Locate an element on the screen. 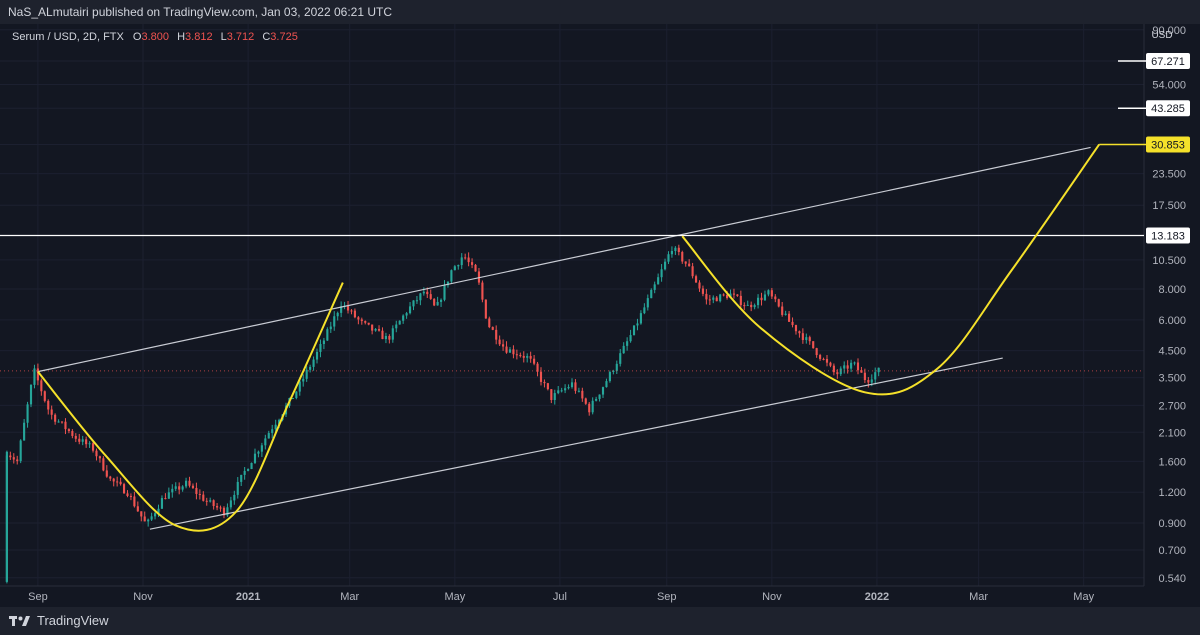  price-level-tag: 43.285 is located at coordinates (1168, 108).